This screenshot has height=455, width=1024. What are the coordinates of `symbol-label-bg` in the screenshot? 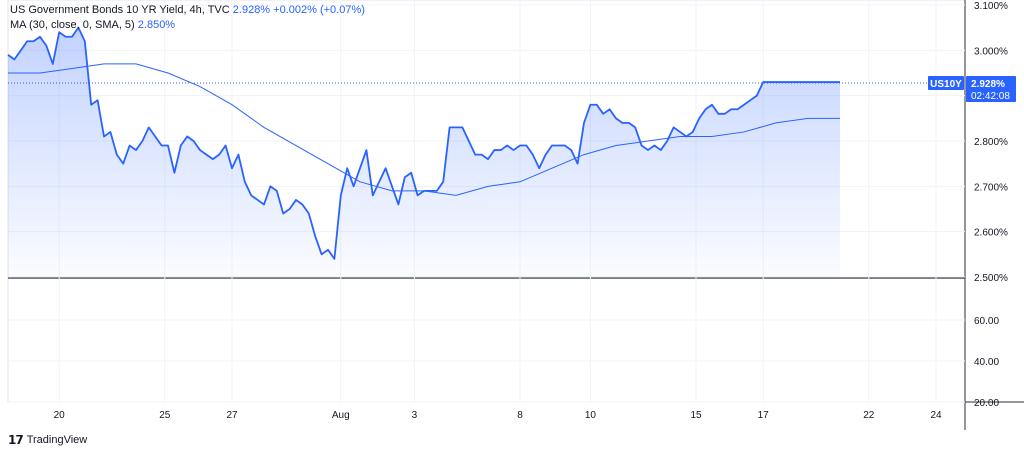 It's located at (946, 82).